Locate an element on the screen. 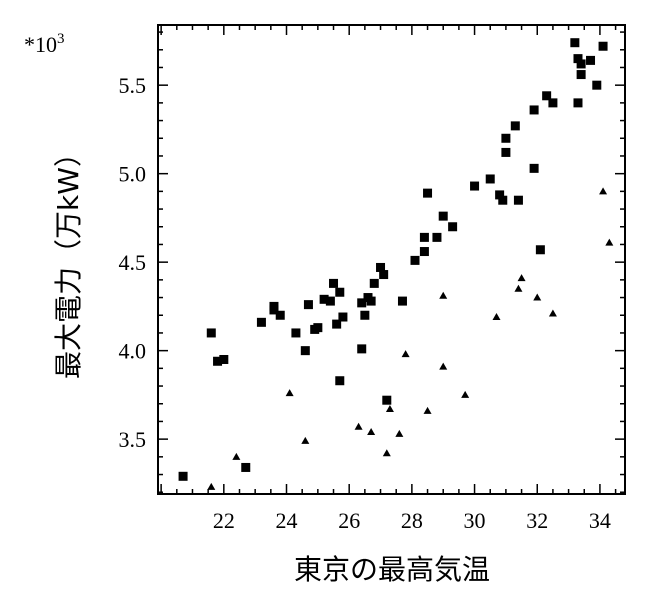 This screenshot has width=649, height=600. y-multiplier-base: *10 is located at coordinates (40, 44).